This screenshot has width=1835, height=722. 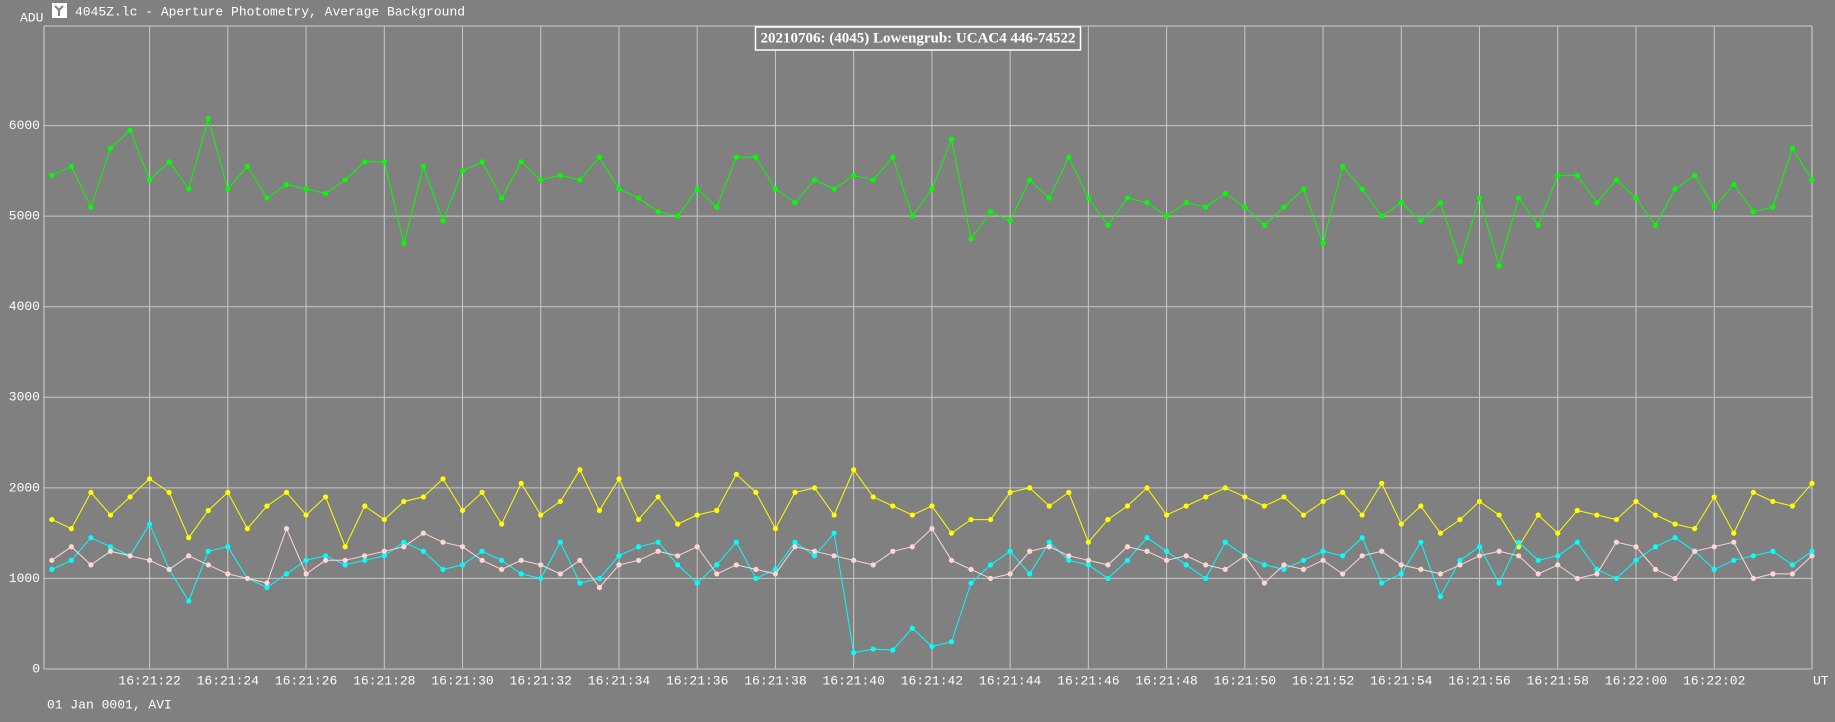 I want to click on x-tick-label: 16:21:48, so click(x=1166, y=680).